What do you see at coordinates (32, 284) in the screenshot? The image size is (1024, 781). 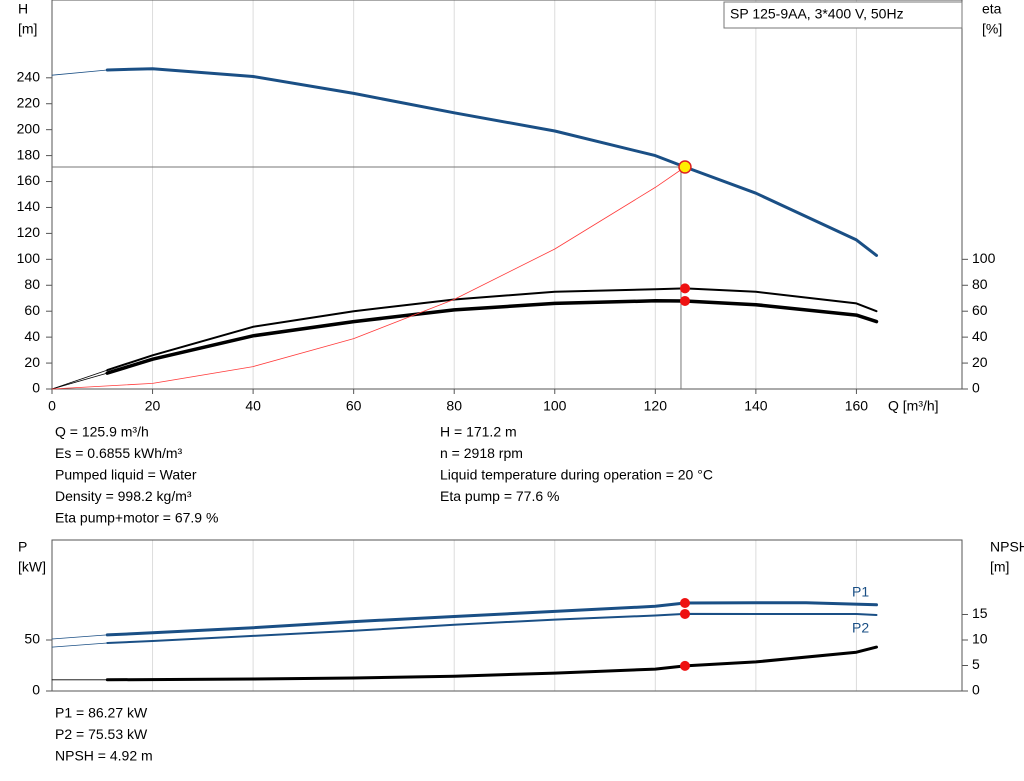 I see `y-tick-label: 80` at bounding box center [32, 284].